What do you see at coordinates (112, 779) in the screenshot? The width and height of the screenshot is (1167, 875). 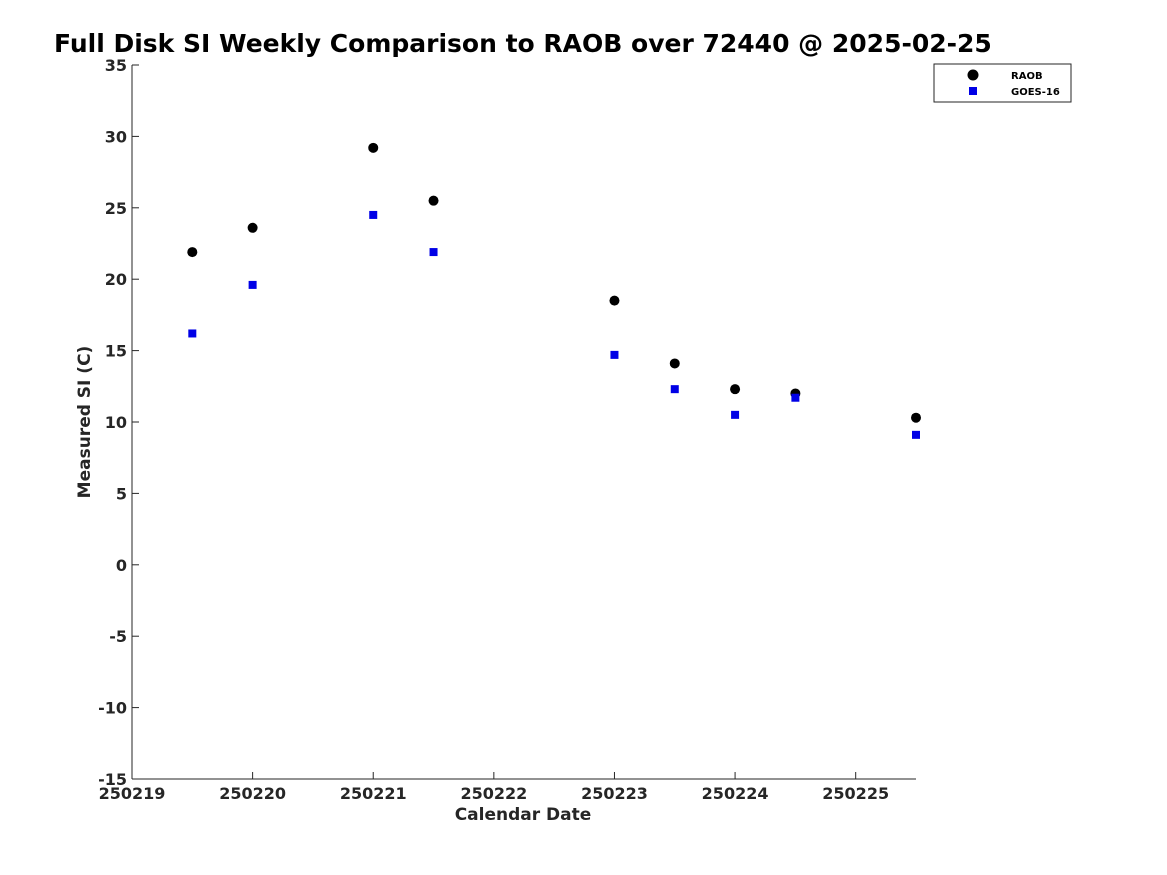 I see `y-tick-label: -15` at bounding box center [112, 779].